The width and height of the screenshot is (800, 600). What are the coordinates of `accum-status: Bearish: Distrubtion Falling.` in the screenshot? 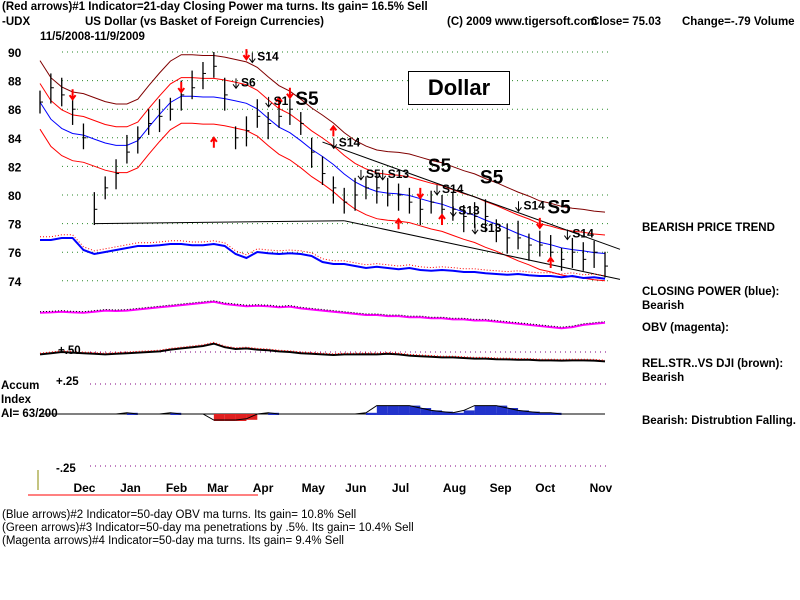 It's located at (719, 421).